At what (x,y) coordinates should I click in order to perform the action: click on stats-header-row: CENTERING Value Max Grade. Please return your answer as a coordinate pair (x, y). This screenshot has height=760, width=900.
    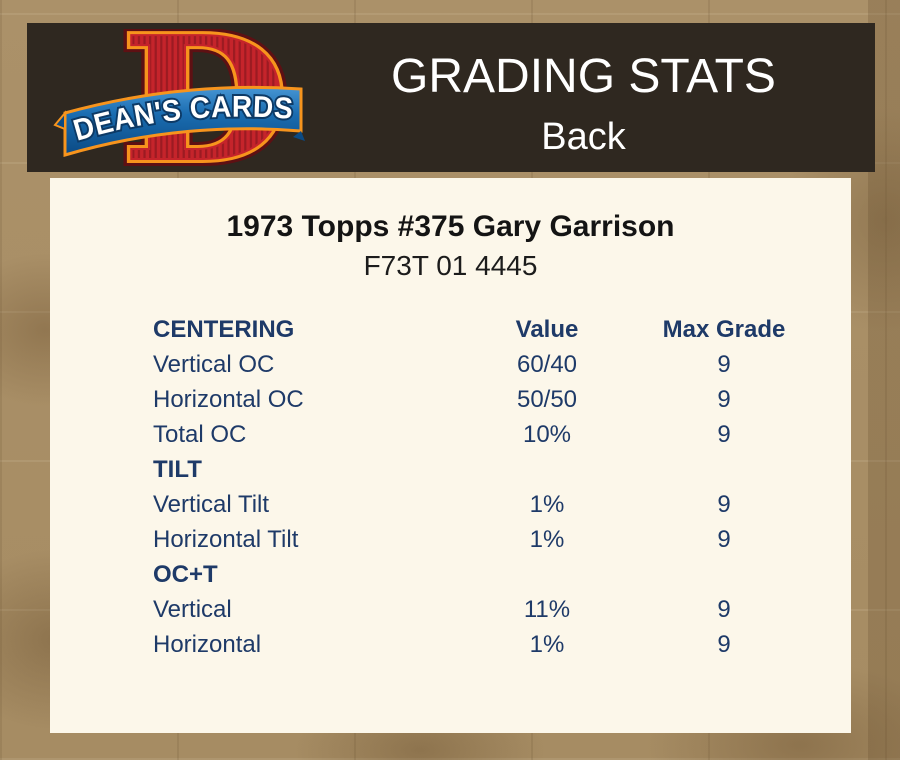
    Looking at the image, I should click on (501, 329).